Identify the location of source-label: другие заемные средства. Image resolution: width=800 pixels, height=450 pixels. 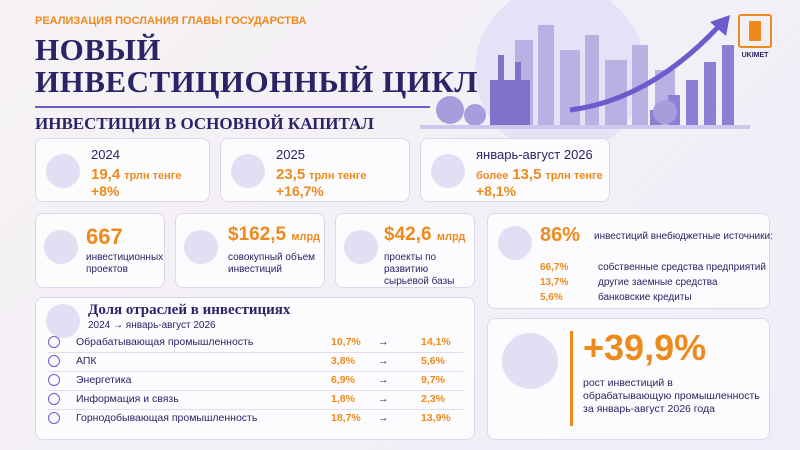
(658, 282).